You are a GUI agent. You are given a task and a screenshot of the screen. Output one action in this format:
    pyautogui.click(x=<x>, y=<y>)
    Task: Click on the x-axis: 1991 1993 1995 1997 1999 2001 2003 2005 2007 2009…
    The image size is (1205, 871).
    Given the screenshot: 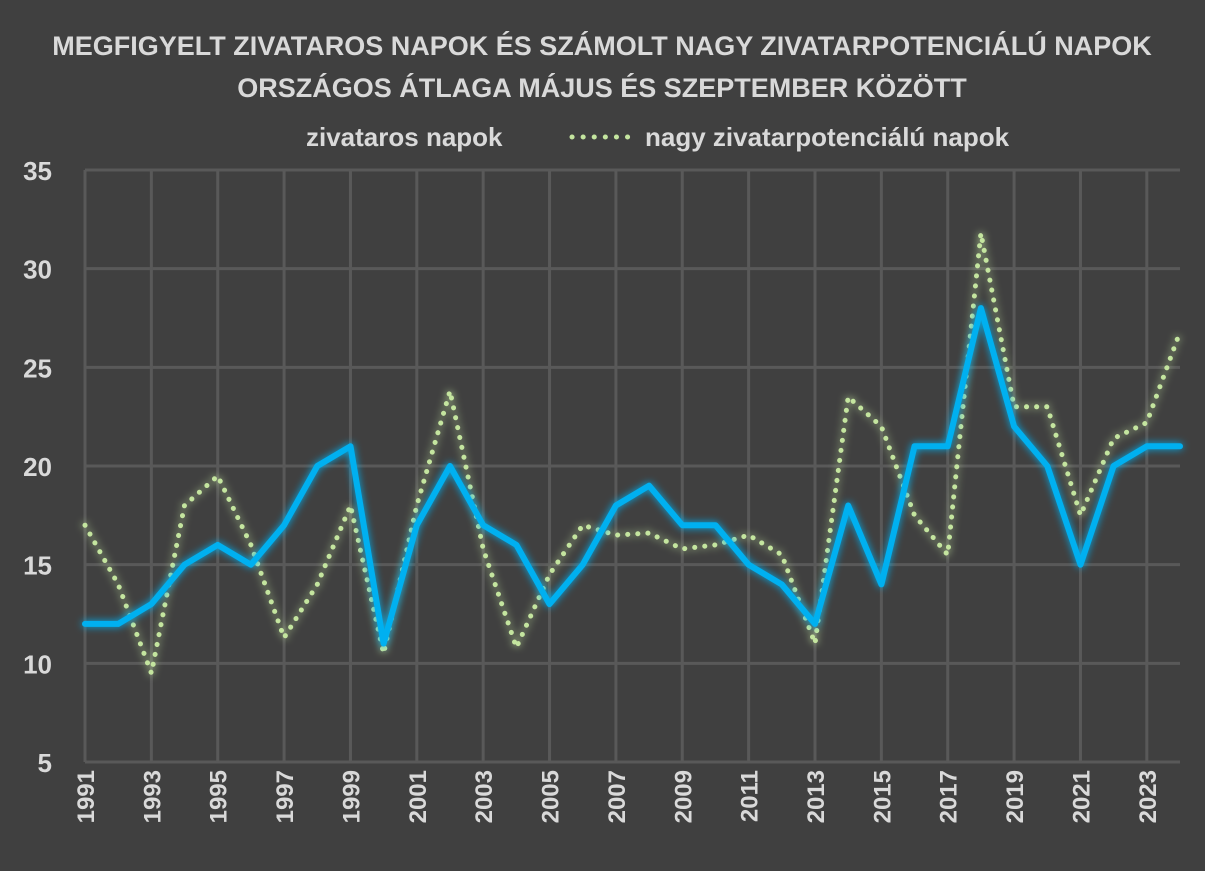 What is the action you would take?
    pyautogui.click(x=617, y=796)
    